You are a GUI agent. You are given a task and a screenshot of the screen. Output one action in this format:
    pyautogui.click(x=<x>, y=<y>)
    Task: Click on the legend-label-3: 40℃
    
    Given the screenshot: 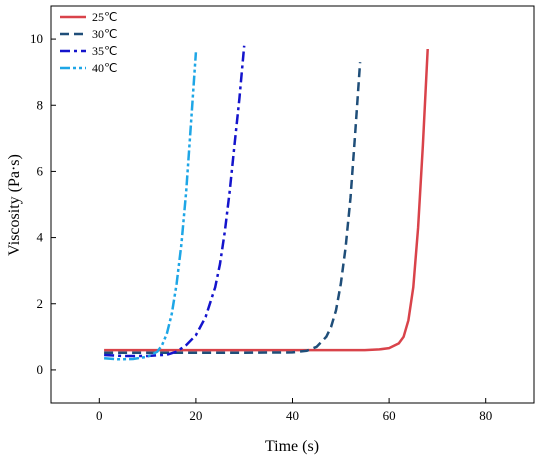 What is the action you would take?
    pyautogui.click(x=104, y=68)
    